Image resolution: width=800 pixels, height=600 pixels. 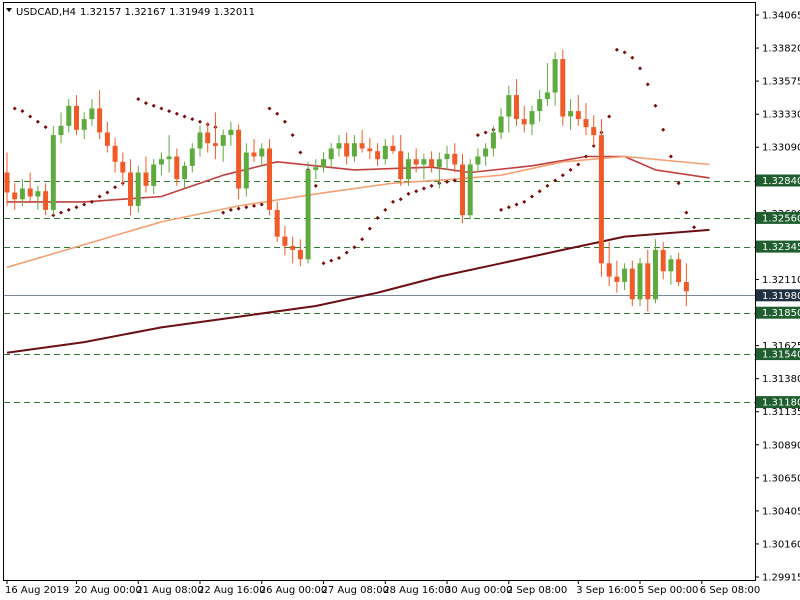 What do you see at coordinates (778, 402) in the screenshot?
I see `level-tag-5: 1.31180` at bounding box center [778, 402].